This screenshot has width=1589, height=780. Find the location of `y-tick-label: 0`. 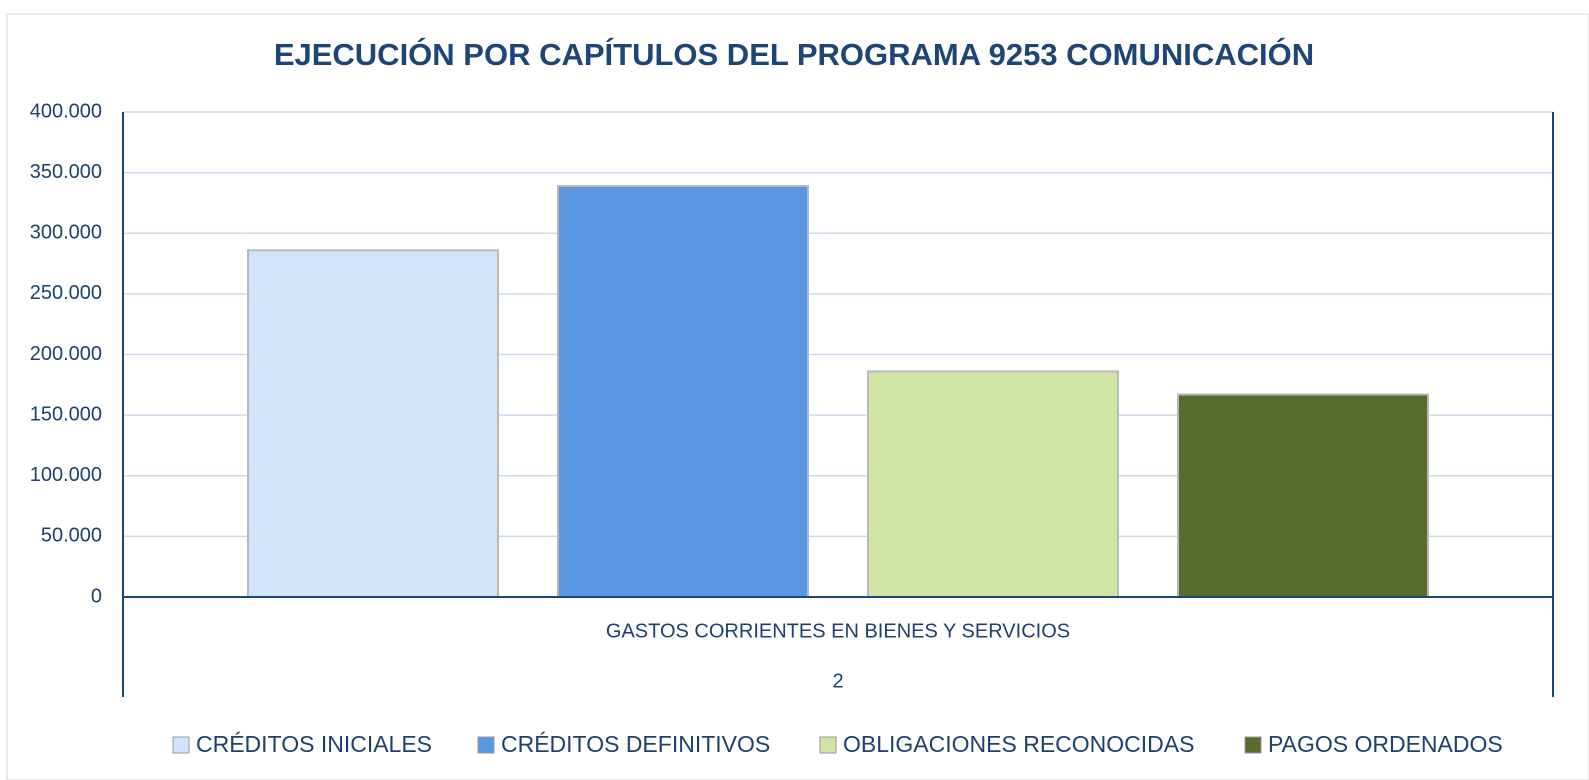

y-tick-label: 0 is located at coordinates (96, 596).